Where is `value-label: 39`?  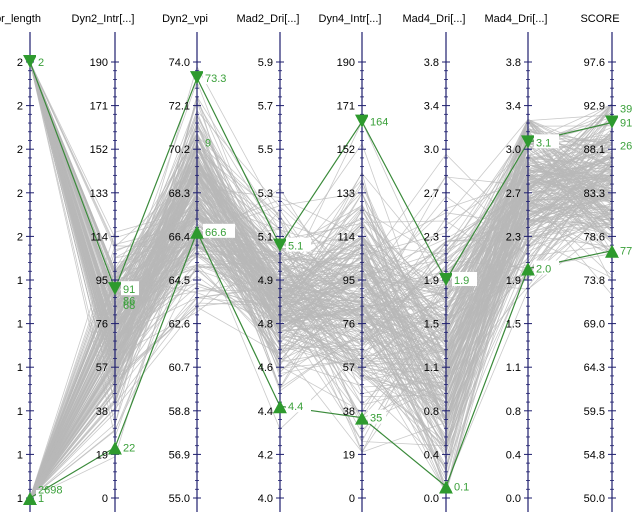 value-label: 39 is located at coordinates (626, 110).